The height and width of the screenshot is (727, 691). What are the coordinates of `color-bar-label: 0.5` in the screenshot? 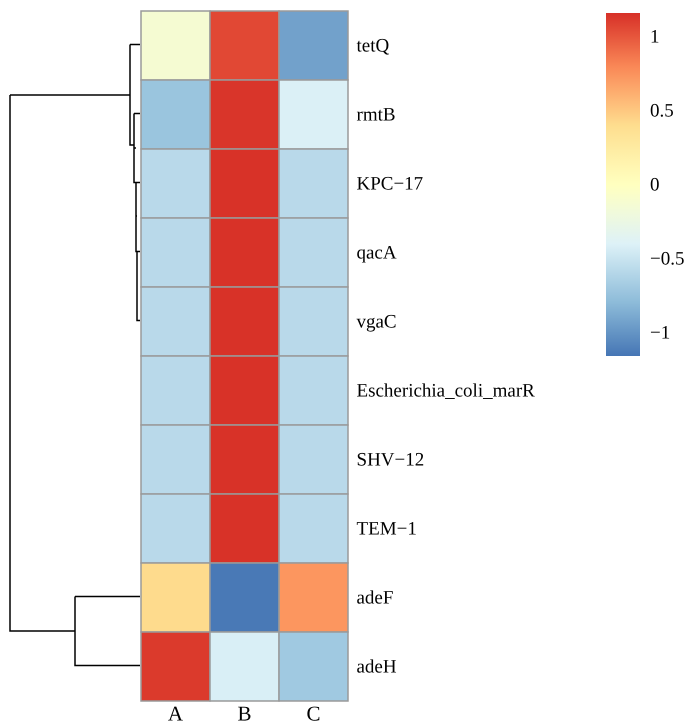 It's located at (662, 111).